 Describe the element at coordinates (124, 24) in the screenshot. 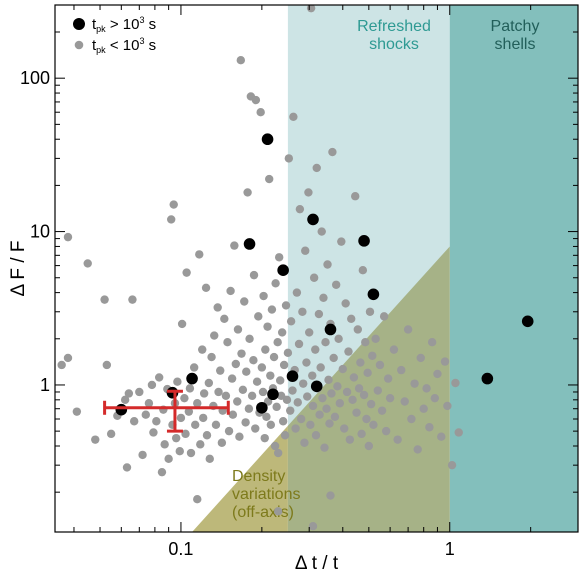

I see `legend-label-black: tpk > 103 s` at that location.